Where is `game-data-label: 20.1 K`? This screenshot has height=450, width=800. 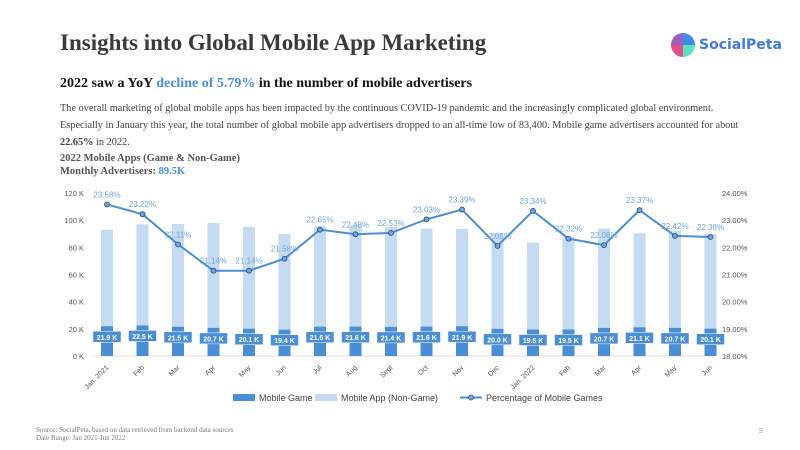 game-data-label: 20.1 K is located at coordinates (710, 340).